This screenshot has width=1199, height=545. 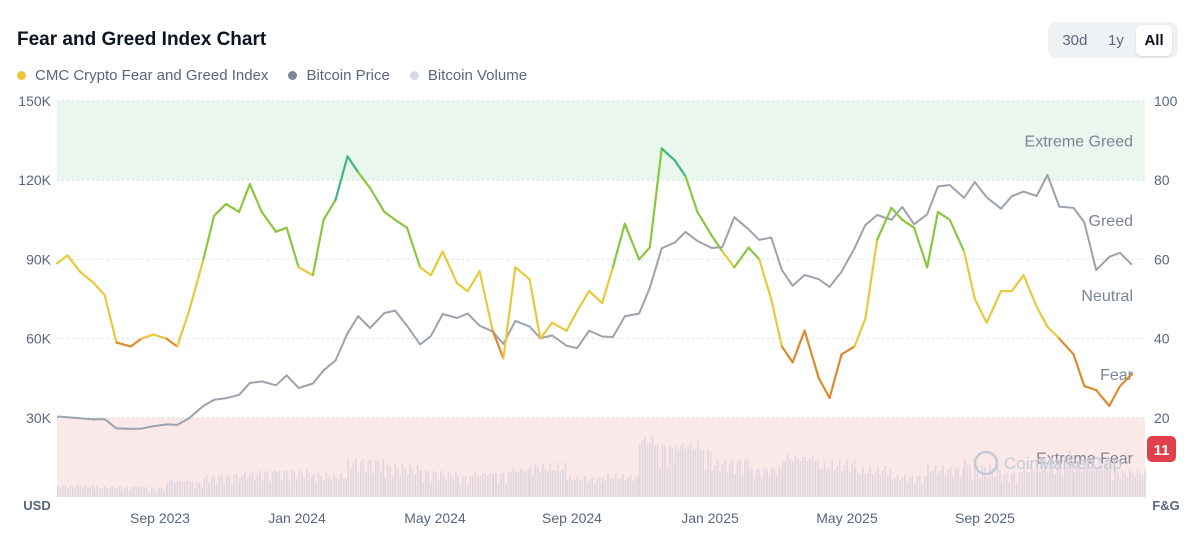 I want to click on x-tick-label: Sep 2025, so click(x=985, y=518).